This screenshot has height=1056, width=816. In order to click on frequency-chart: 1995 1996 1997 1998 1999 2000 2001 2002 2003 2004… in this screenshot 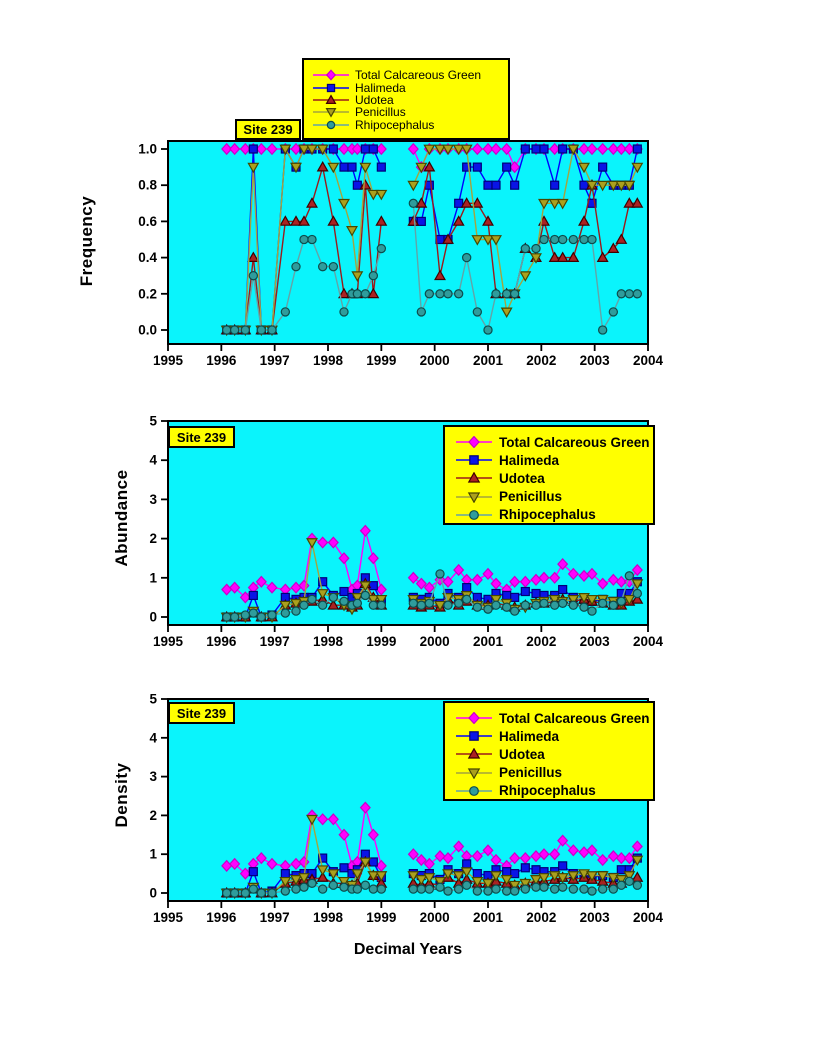, I will do `click(401, 254)`.